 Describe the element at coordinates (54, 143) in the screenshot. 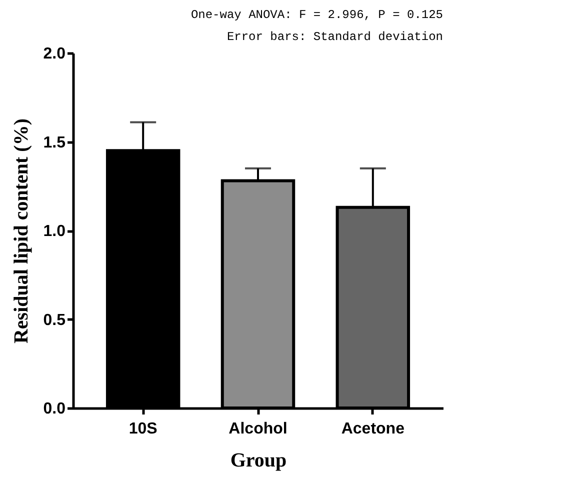

I see `y-tick-label: 1.5` at that location.